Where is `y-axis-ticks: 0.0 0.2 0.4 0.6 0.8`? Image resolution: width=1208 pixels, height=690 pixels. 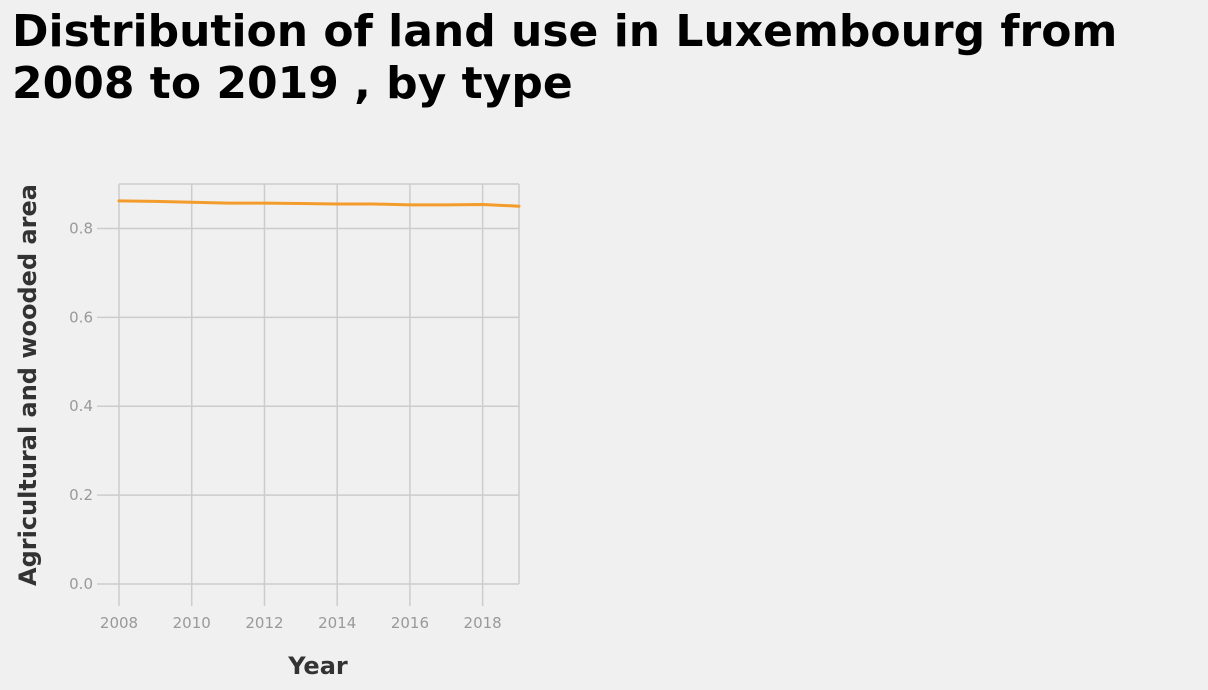 y-axis-ticks: 0.0 0.2 0.4 0.6 0.8 is located at coordinates (94, 406).